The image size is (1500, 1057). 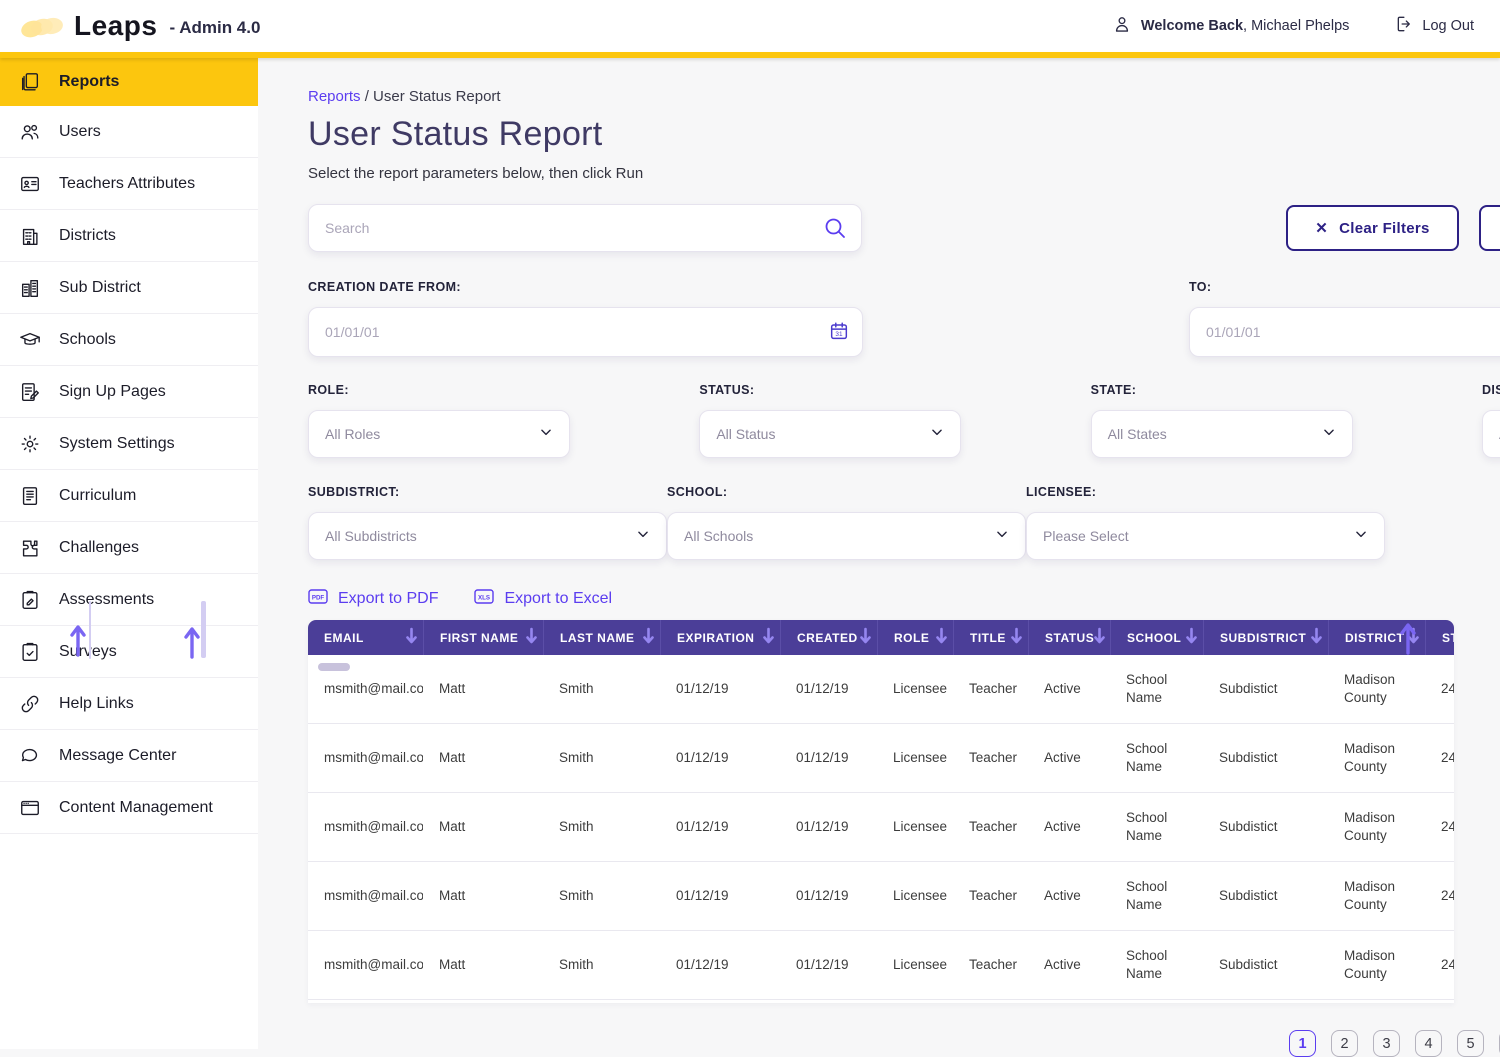 What do you see at coordinates (585, 332) in the screenshot?
I see `creation-date-from-input` at bounding box center [585, 332].